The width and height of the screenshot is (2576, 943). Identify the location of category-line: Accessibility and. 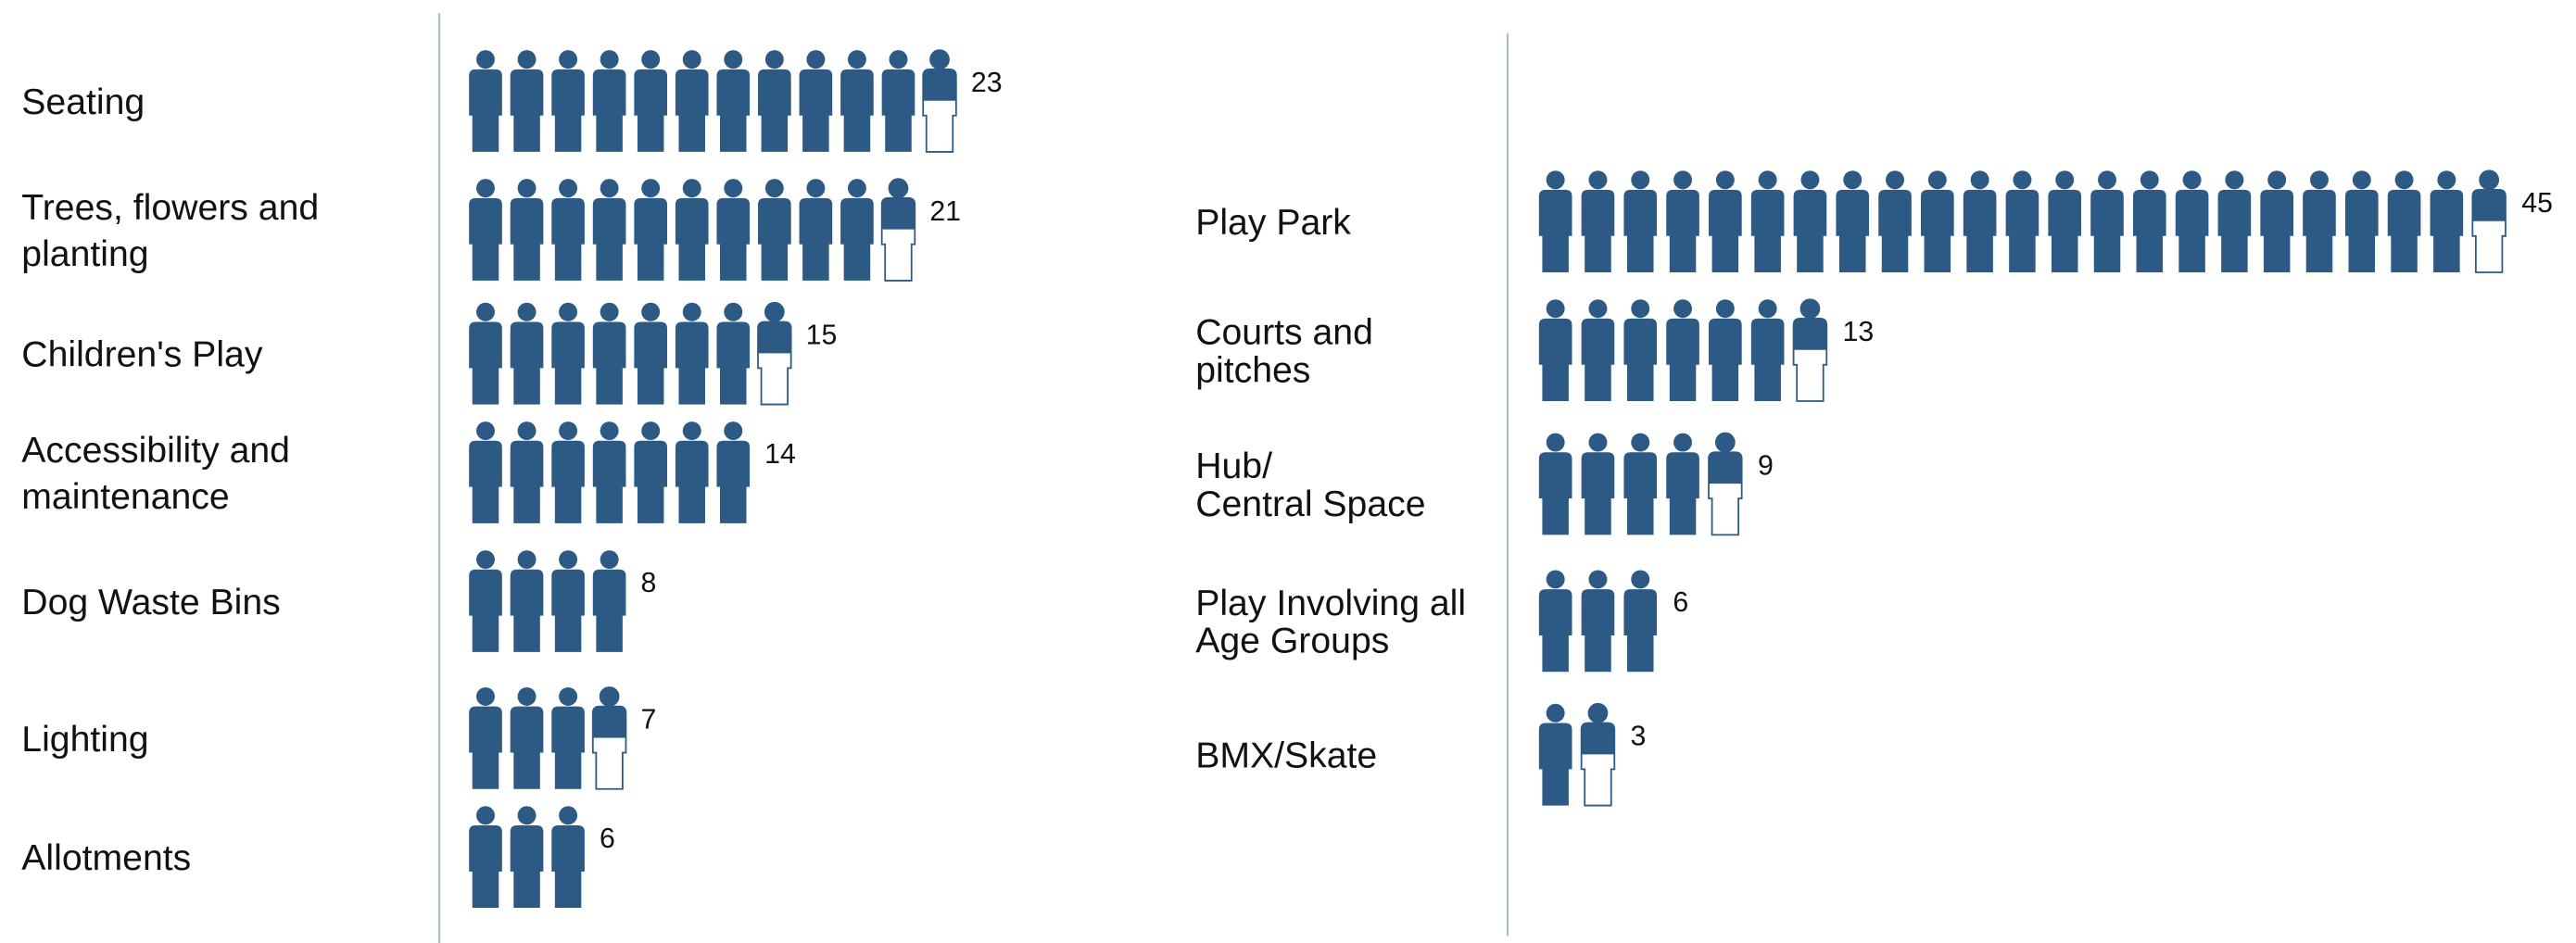
(155, 451).